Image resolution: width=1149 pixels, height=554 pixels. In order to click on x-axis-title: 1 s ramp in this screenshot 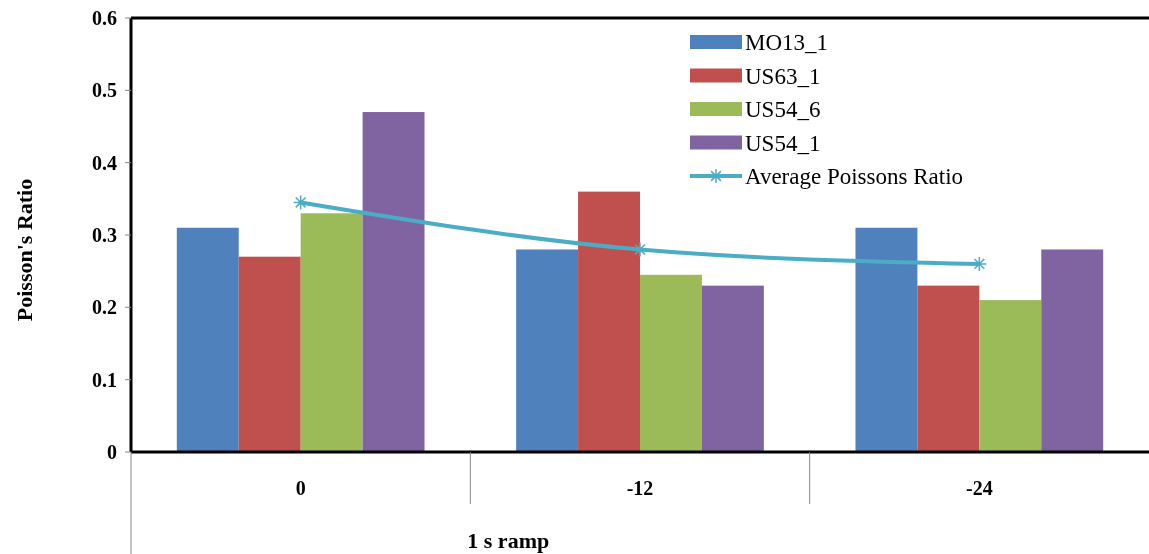, I will do `click(508, 540)`.